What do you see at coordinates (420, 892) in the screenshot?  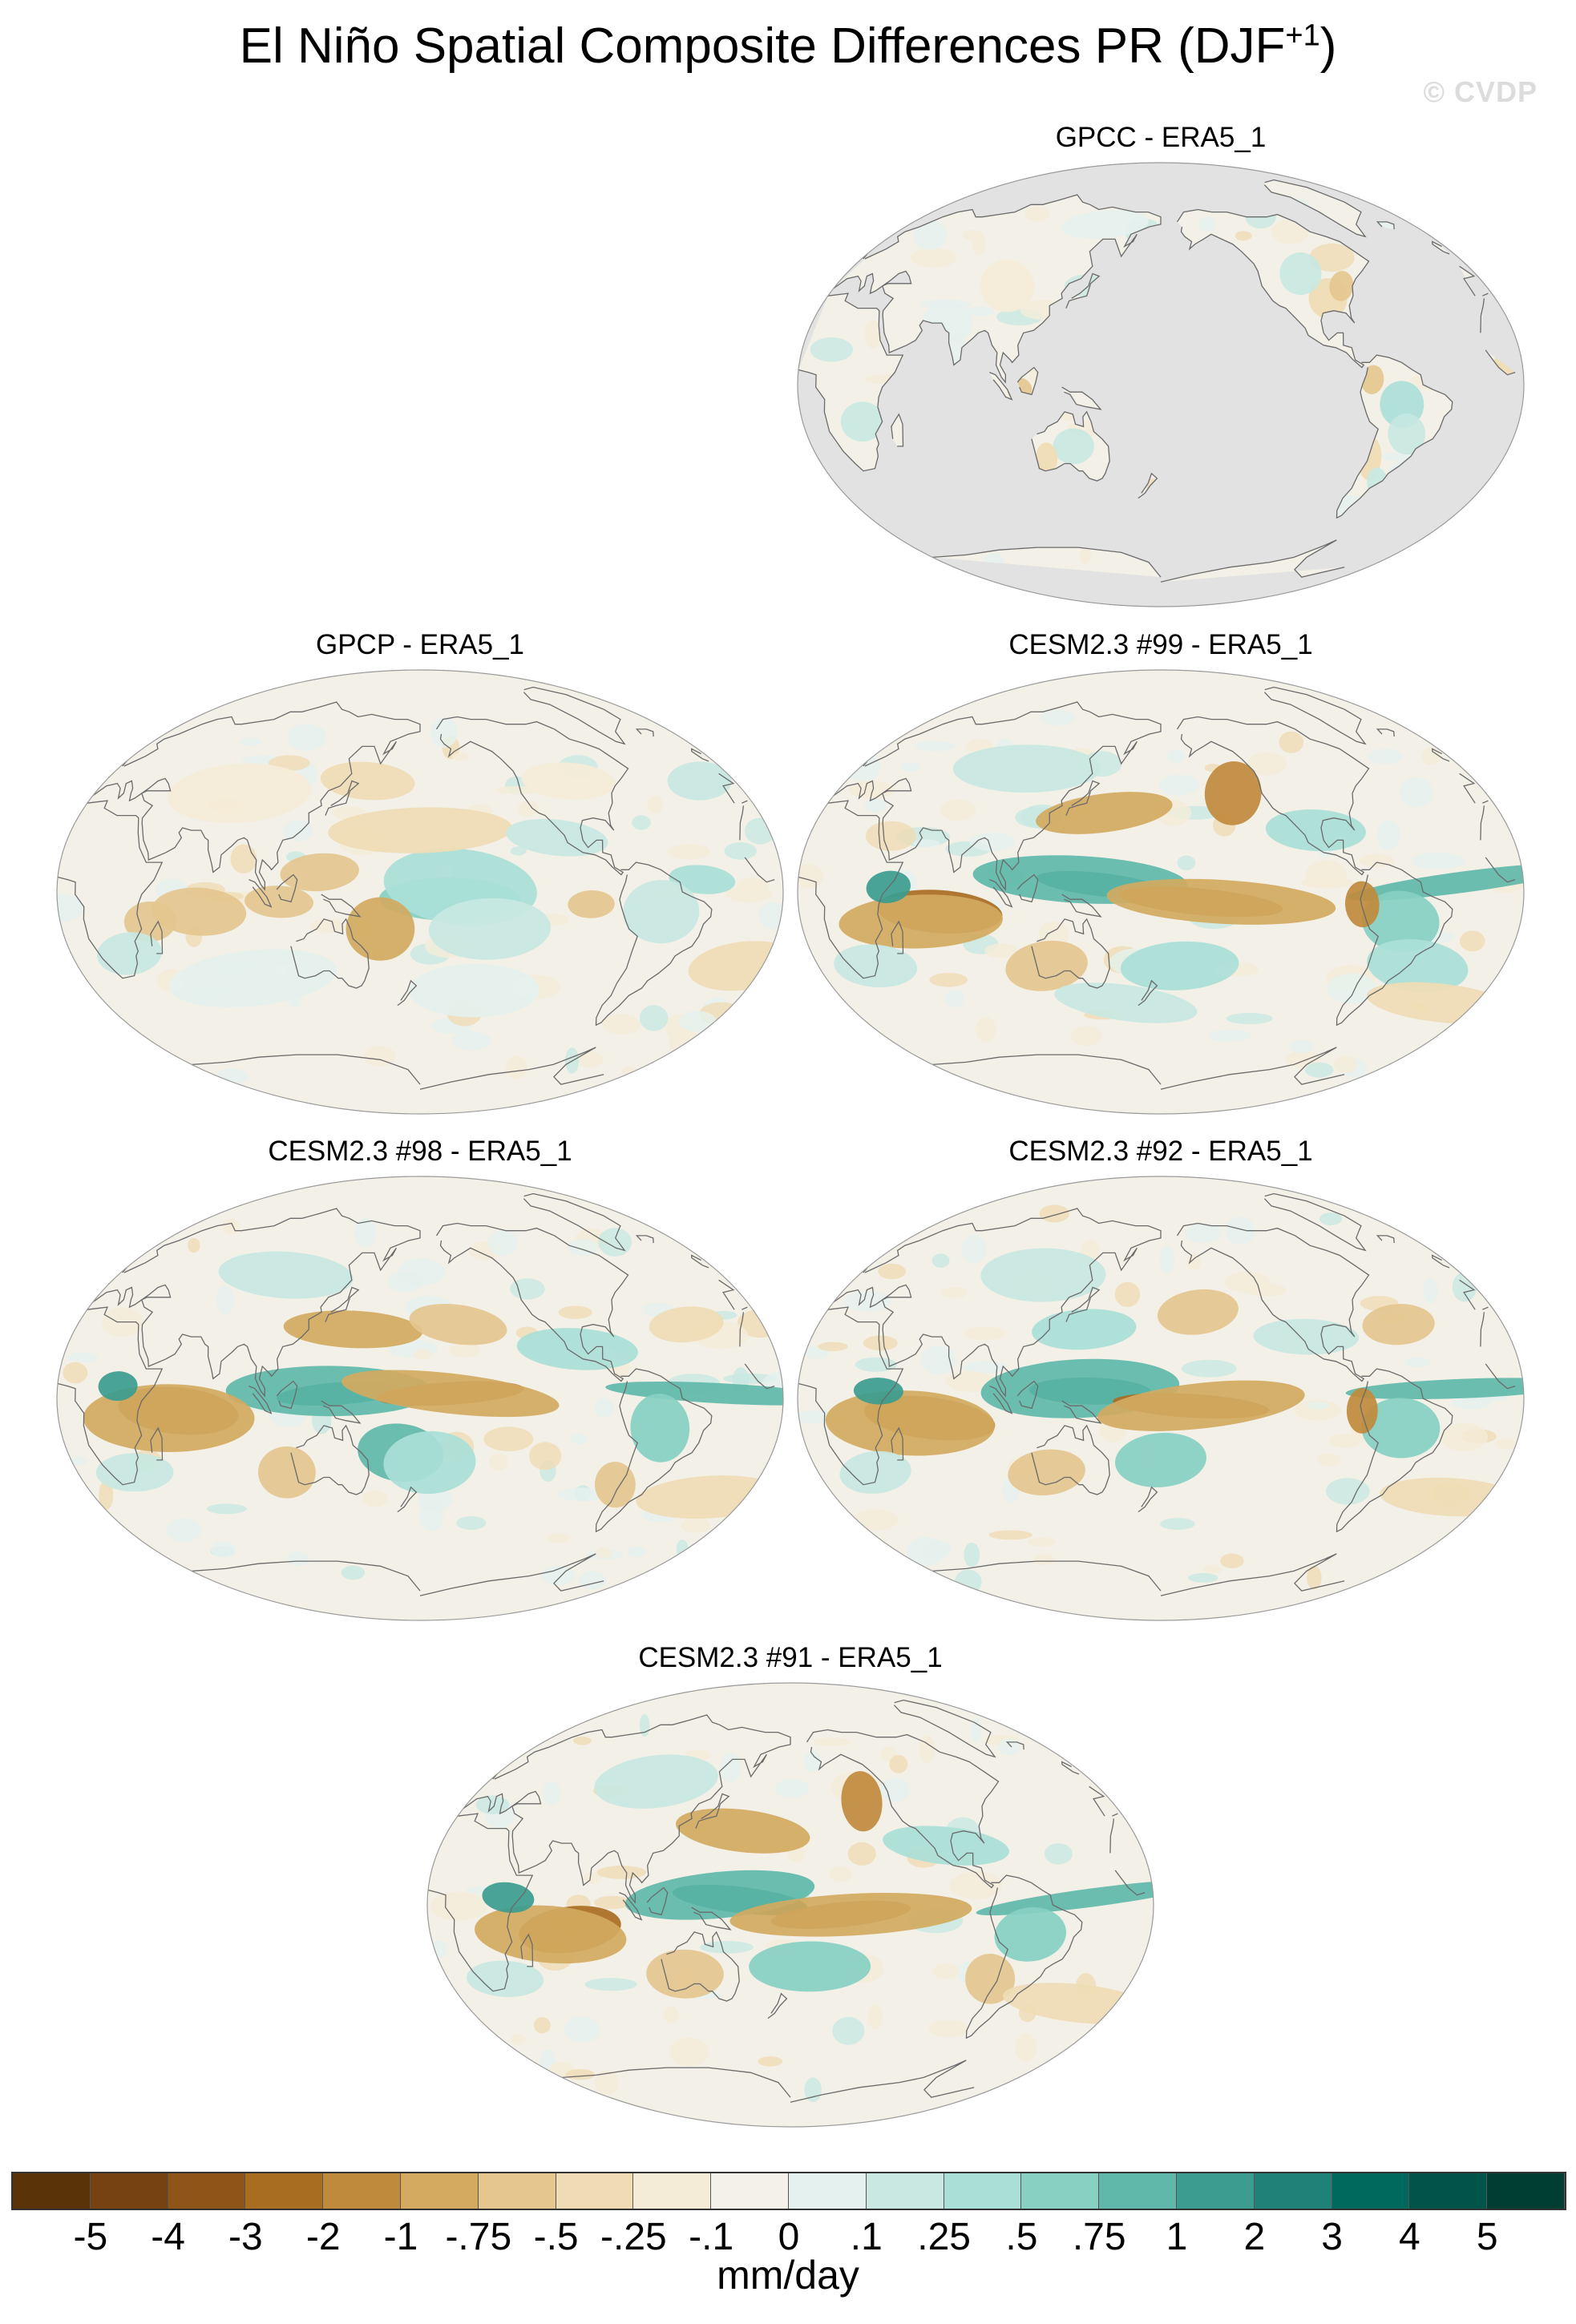 I see `map-gpcp` at bounding box center [420, 892].